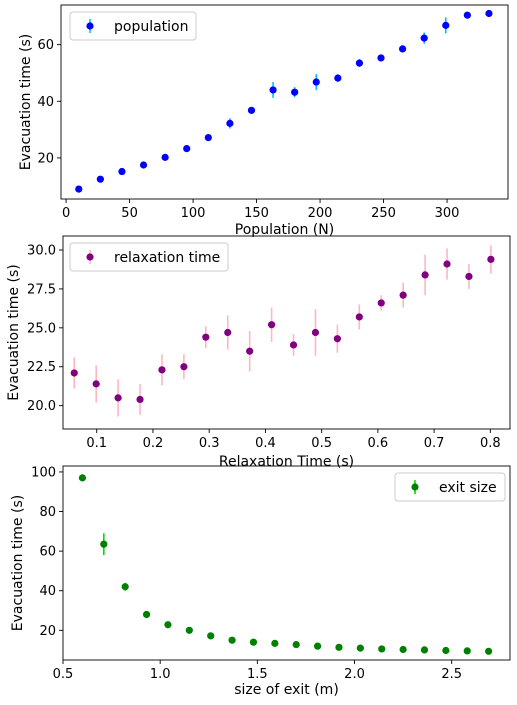 The image size is (517, 705). I want to click on y-tick-label: 100, so click(43, 472).